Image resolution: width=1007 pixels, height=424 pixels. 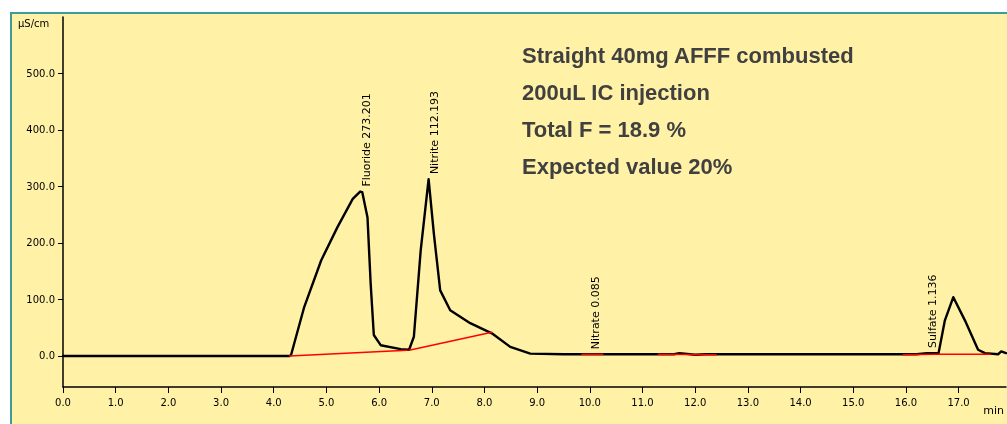 I want to click on x-tick-label: 13.0, so click(x=747, y=402).